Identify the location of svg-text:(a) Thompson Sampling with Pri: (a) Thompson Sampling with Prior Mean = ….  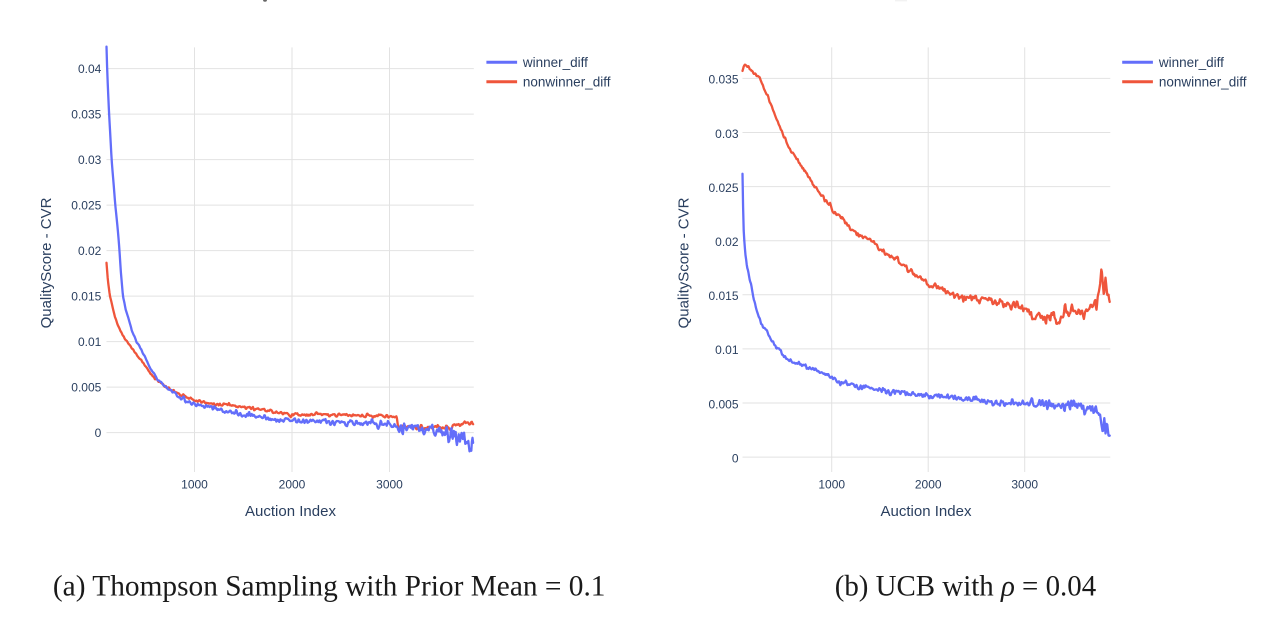
(329, 585).